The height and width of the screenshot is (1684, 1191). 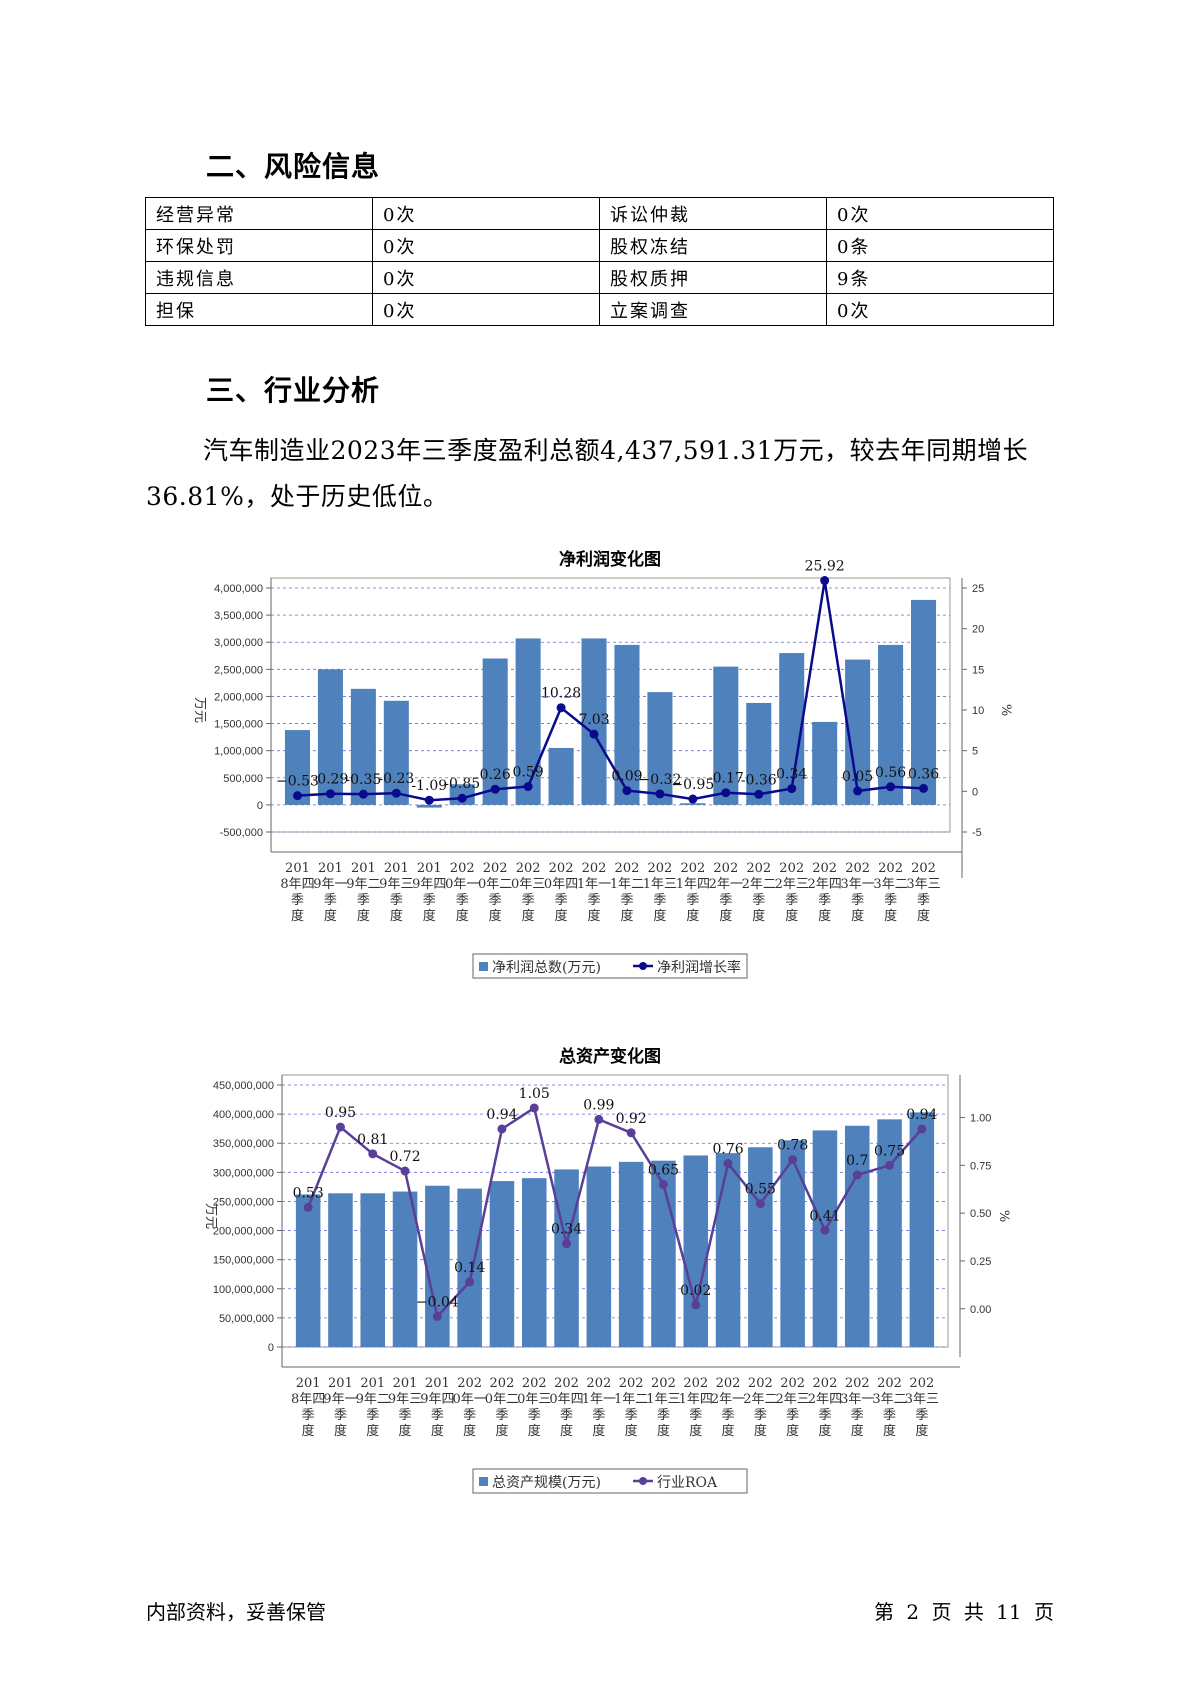 What do you see at coordinates (495, 892) in the screenshot?
I see `x-tick-label: 202 0年二季度` at bounding box center [495, 892].